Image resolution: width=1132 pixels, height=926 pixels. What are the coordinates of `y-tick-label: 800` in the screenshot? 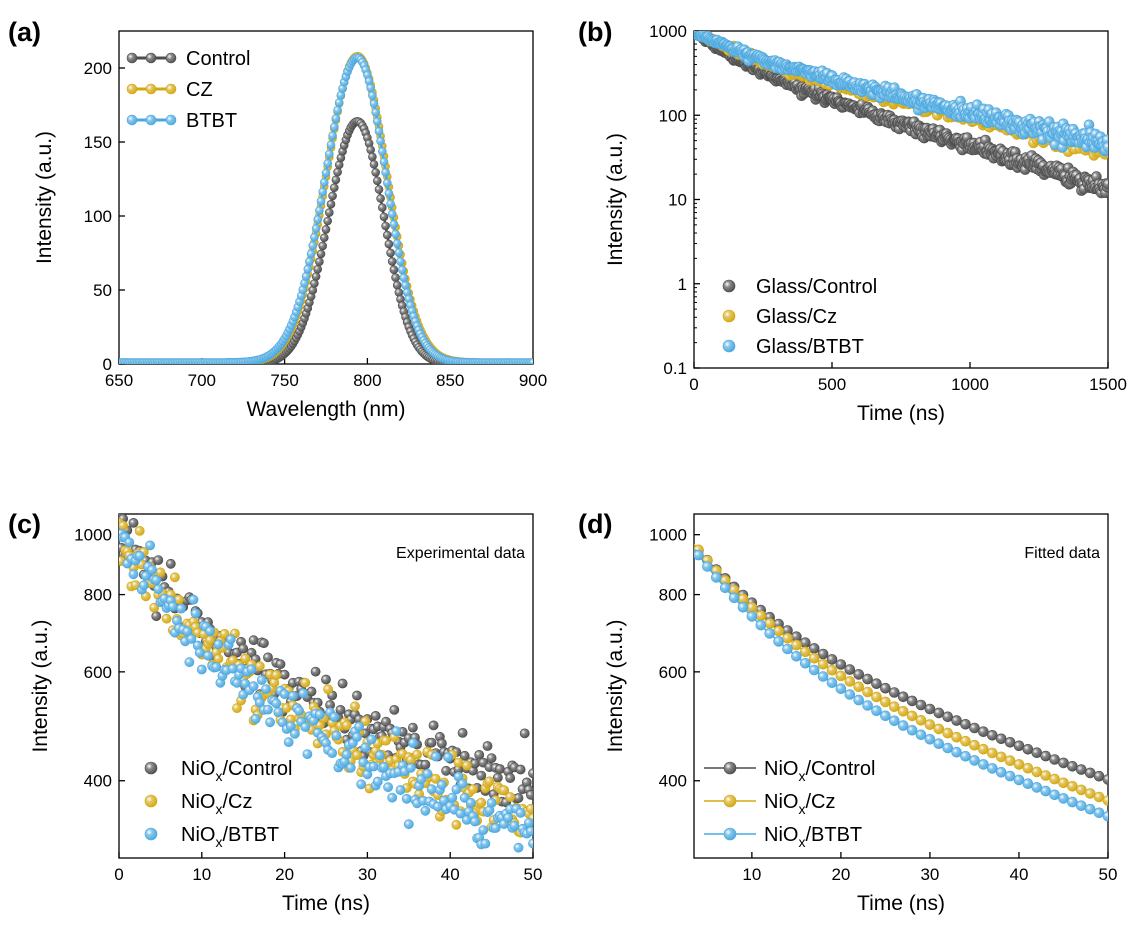 It's located at (673, 595).